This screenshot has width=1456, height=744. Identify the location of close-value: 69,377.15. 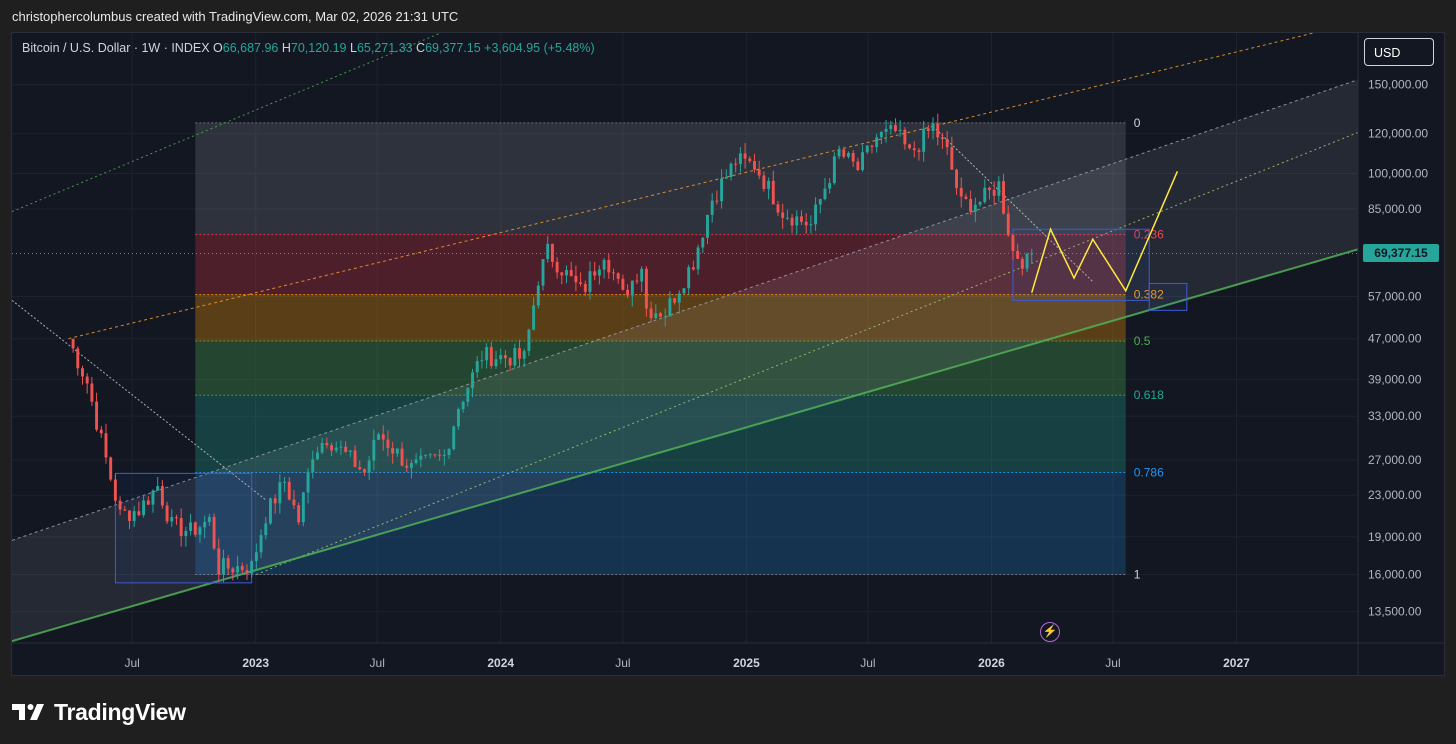
(453, 48).